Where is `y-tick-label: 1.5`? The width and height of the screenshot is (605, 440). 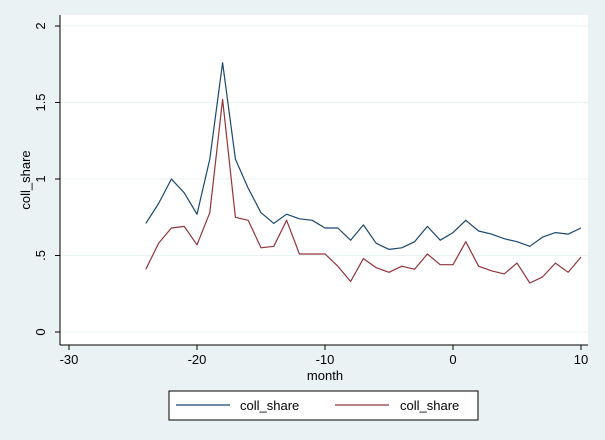
y-tick-label: 1.5 is located at coordinates (40, 102).